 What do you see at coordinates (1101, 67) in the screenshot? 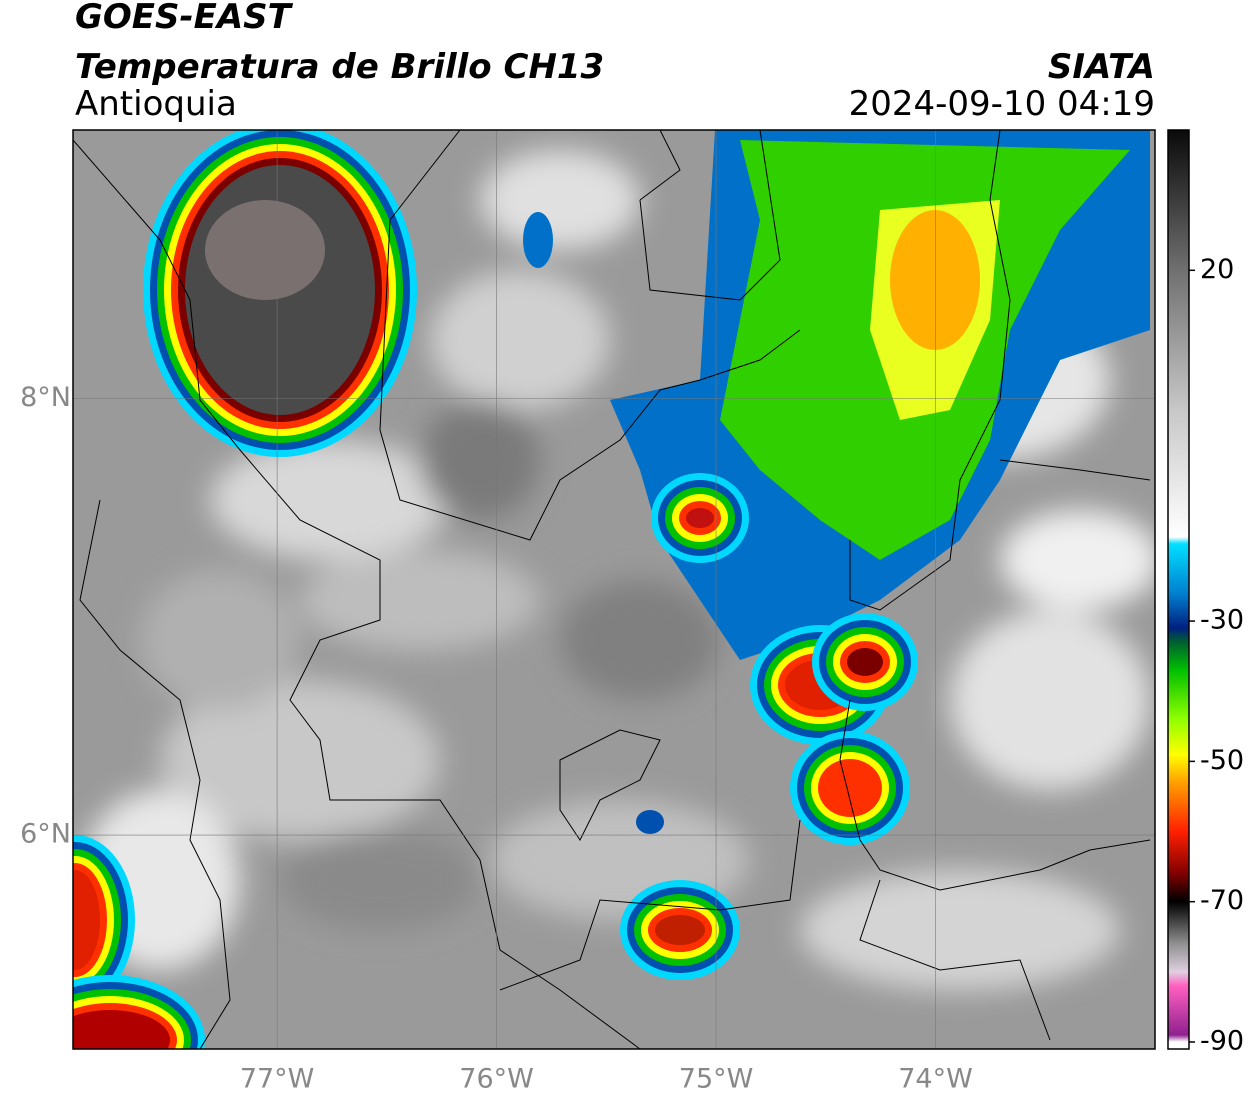
I see `source: SIATA` at bounding box center [1101, 67].